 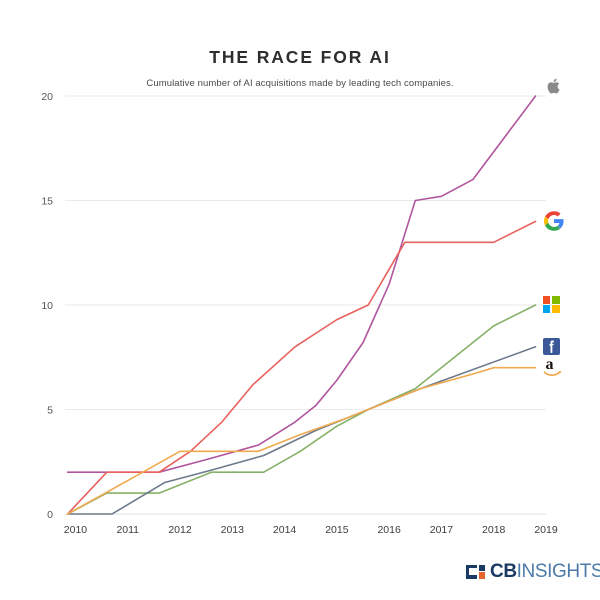 What do you see at coordinates (76, 530) in the screenshot?
I see `x-axis-tick-label: 2010` at bounding box center [76, 530].